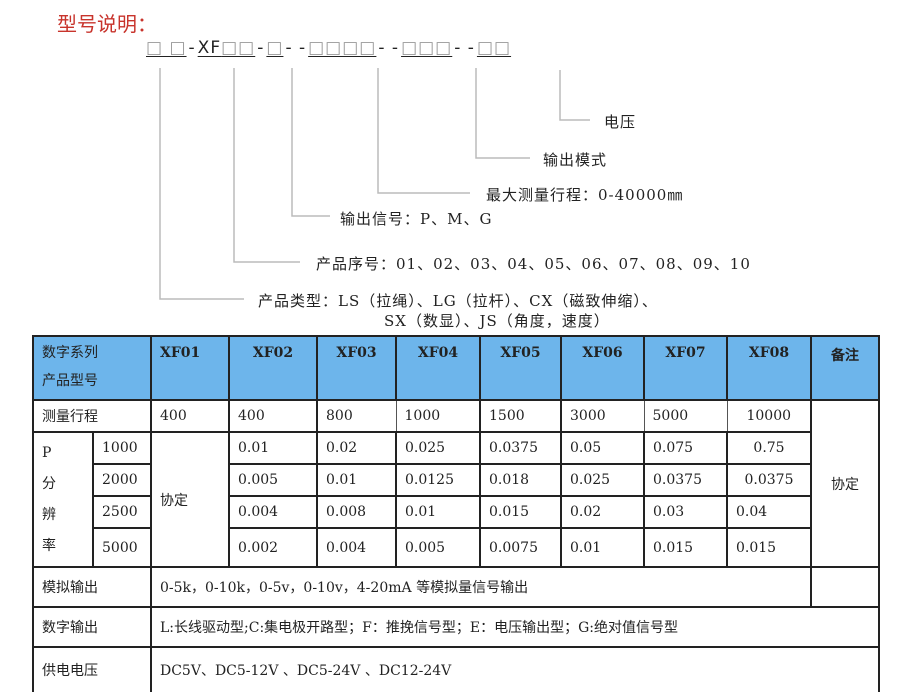 Image resolution: width=909 pixels, height=692 pixels. Describe the element at coordinates (458, 301) in the screenshot. I see `legend-type-line1: 产品类型：LS（拉绳）、LG（拉杆）、CX（磁致伸缩）、` at that location.